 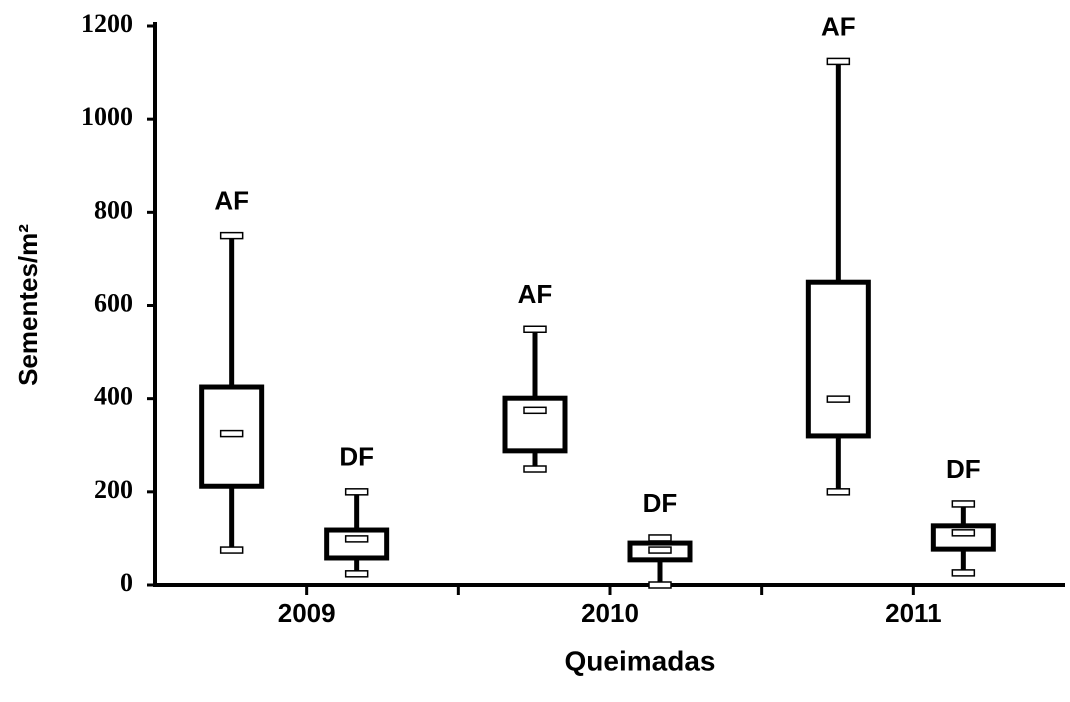 What do you see at coordinates (610, 613) in the screenshot?
I see `x-tick-label: 2010` at bounding box center [610, 613].